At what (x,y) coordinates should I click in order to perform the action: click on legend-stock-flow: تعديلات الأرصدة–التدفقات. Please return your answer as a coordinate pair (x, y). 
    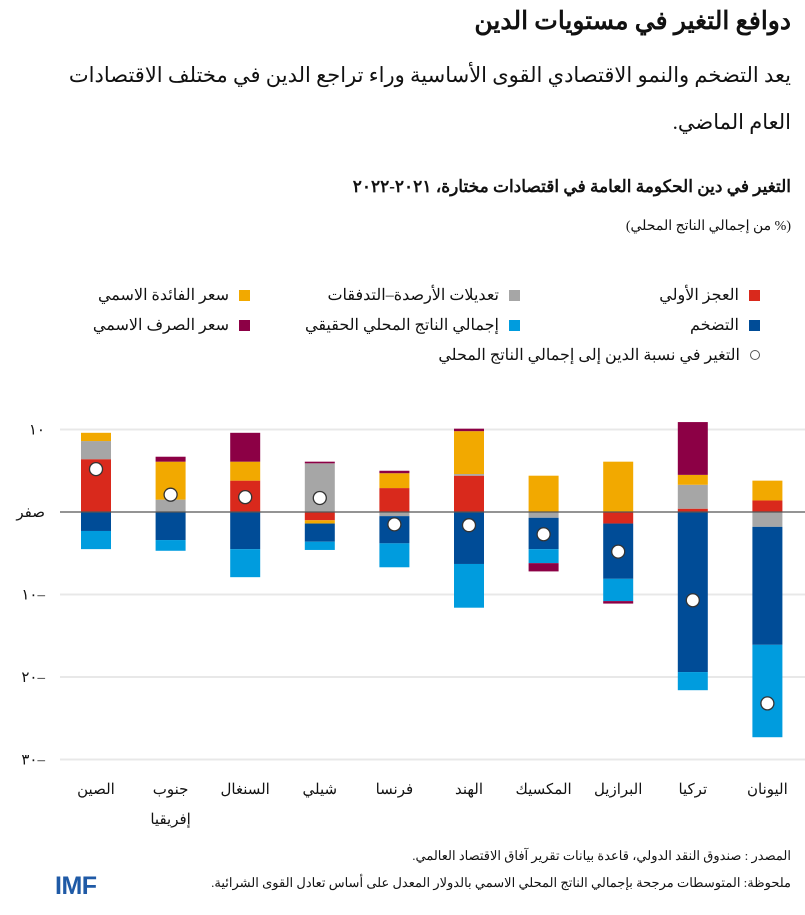
    Looking at the image, I should click on (423, 295).